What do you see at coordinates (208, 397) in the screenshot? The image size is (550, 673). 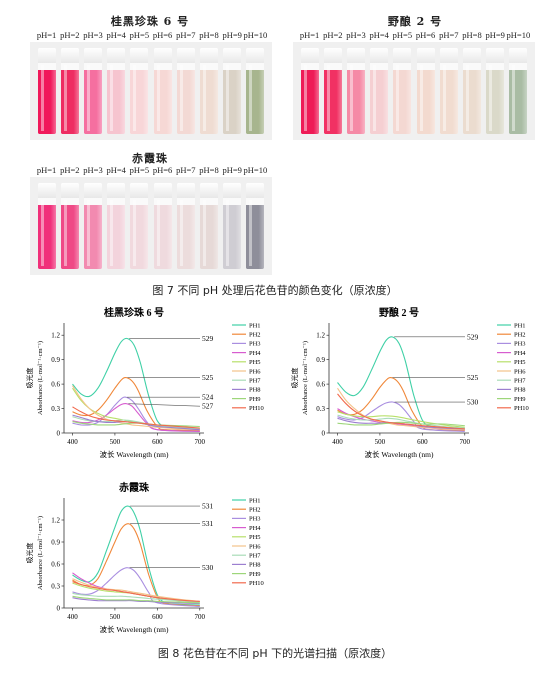 I see `peak-label: 524` at bounding box center [208, 397].